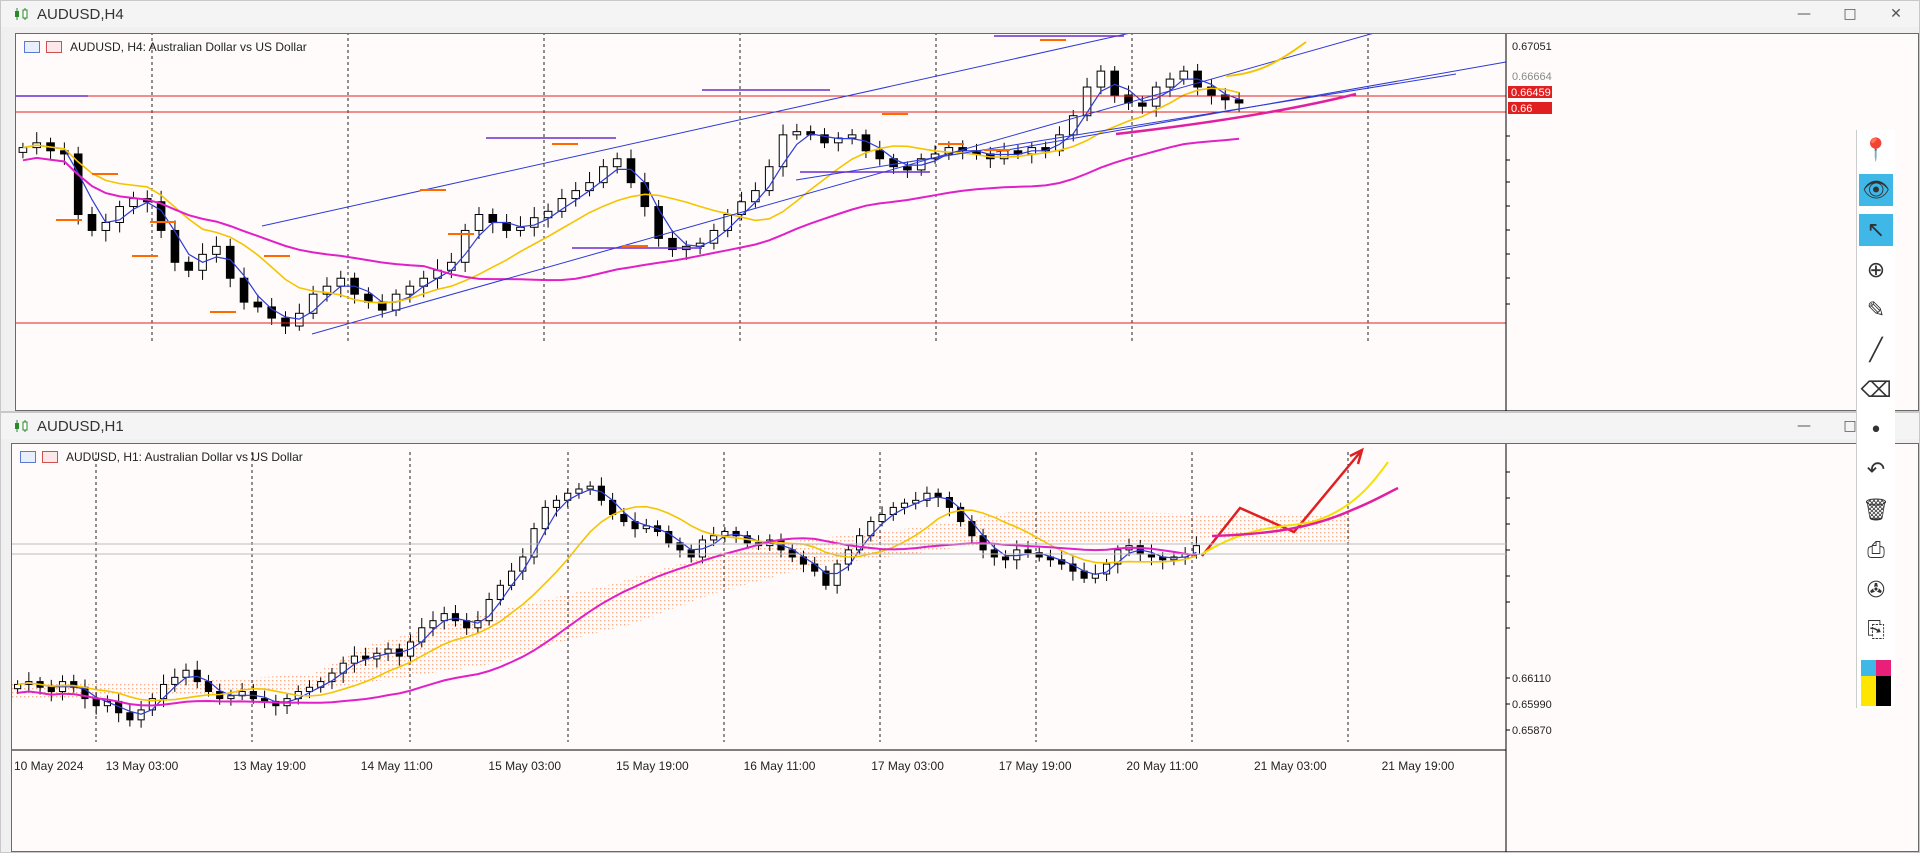 The image size is (1920, 853). What do you see at coordinates (1876, 190) in the screenshot?
I see `eye-icon: 👁` at bounding box center [1876, 190].